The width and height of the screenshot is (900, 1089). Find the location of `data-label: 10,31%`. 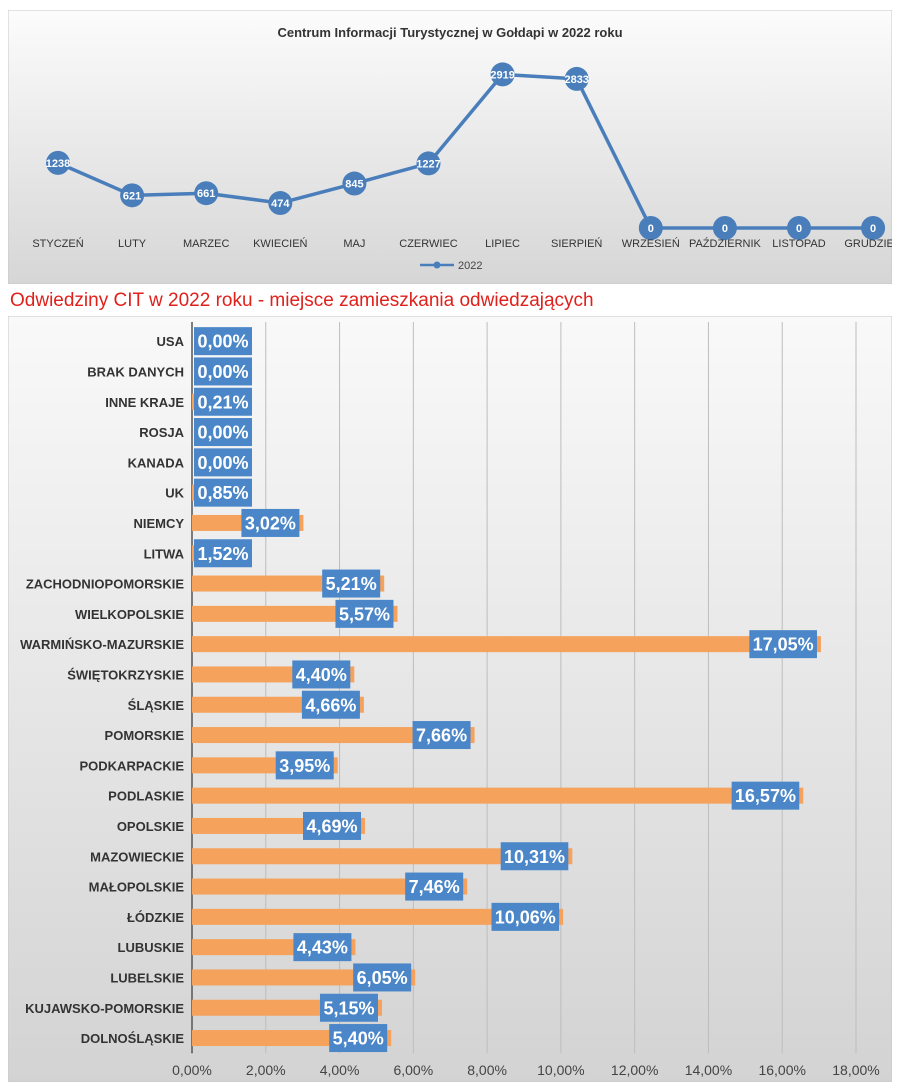

data-label: 10,31% is located at coordinates (534, 857).